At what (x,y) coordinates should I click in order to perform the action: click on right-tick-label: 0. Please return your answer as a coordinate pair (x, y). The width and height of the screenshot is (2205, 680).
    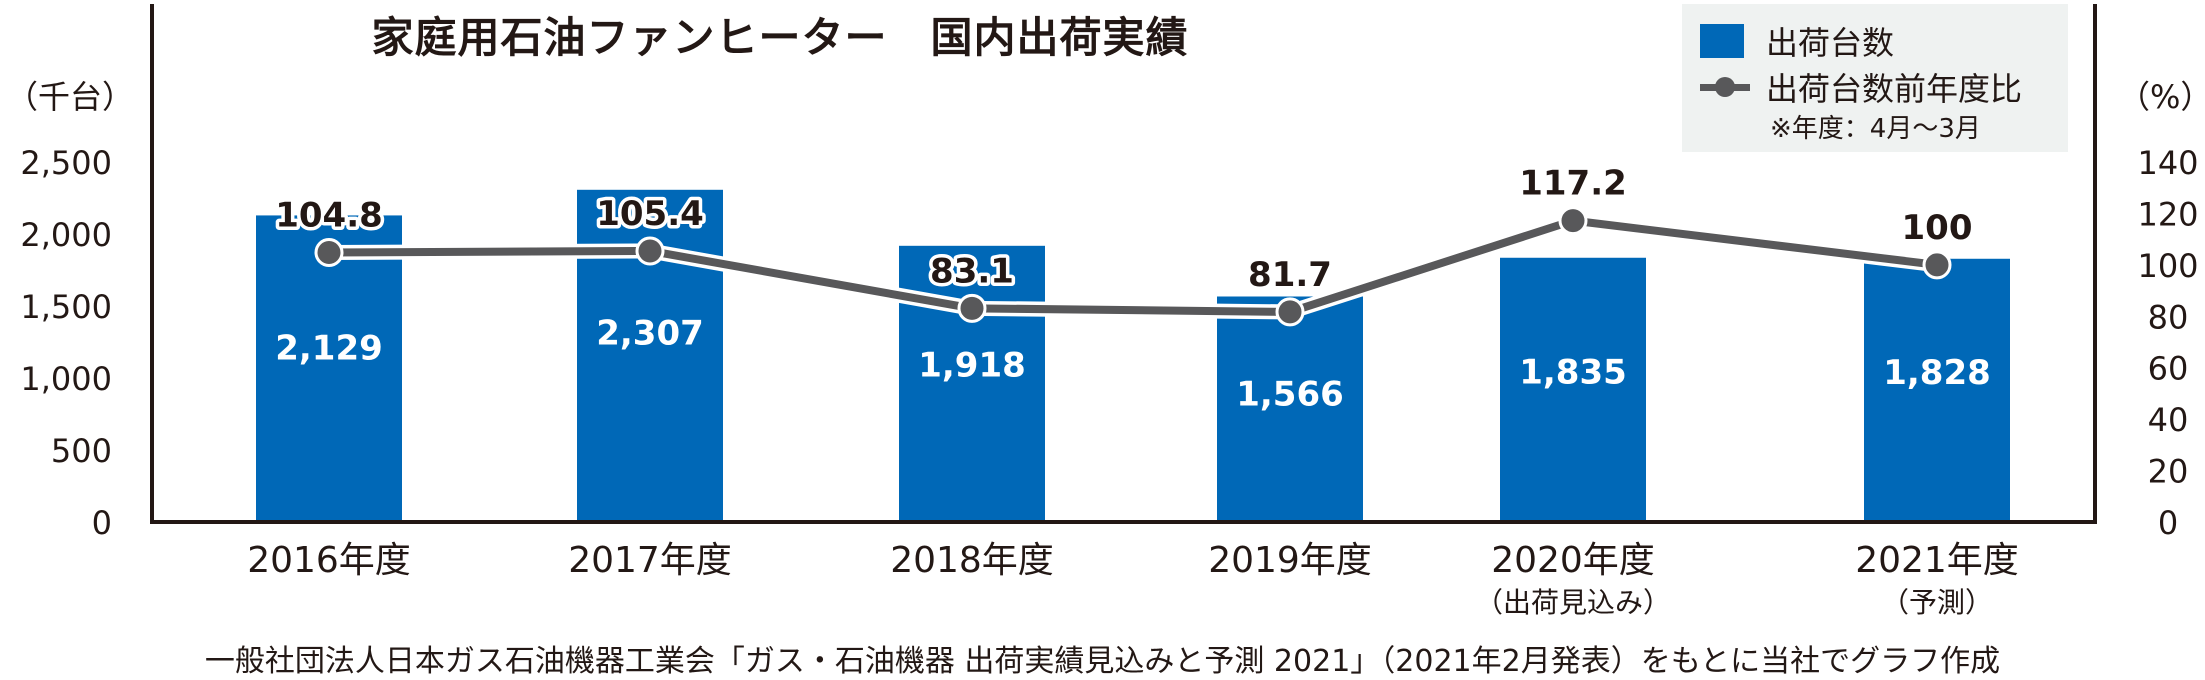
    Looking at the image, I should click on (2168, 523).